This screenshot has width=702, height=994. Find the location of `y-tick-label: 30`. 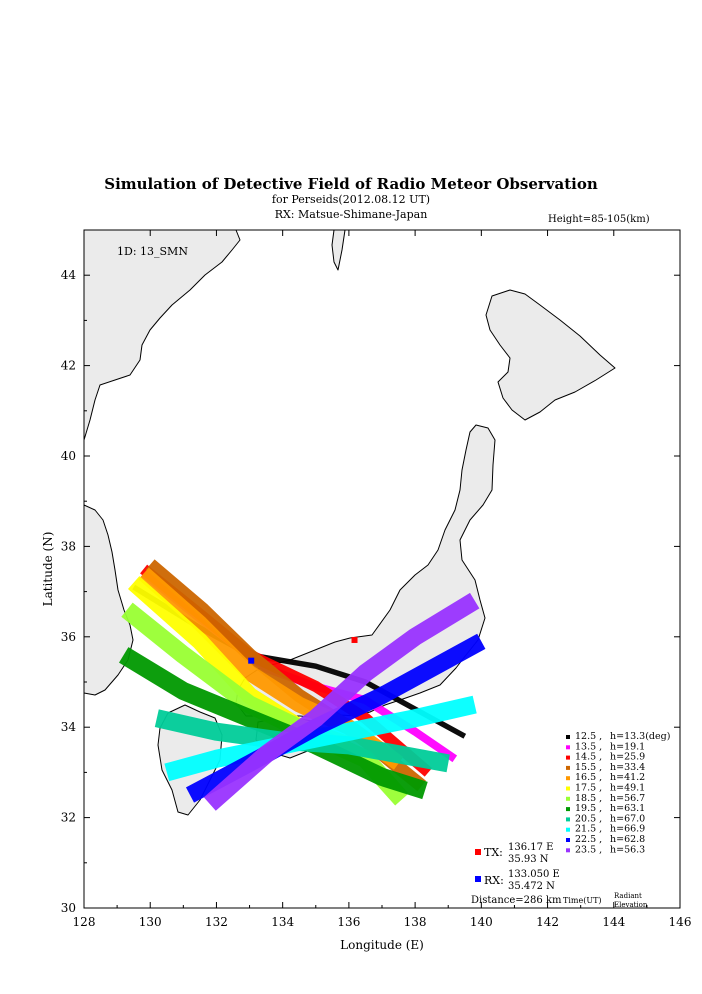

y-tick-label: 30 is located at coordinates (68, 908).